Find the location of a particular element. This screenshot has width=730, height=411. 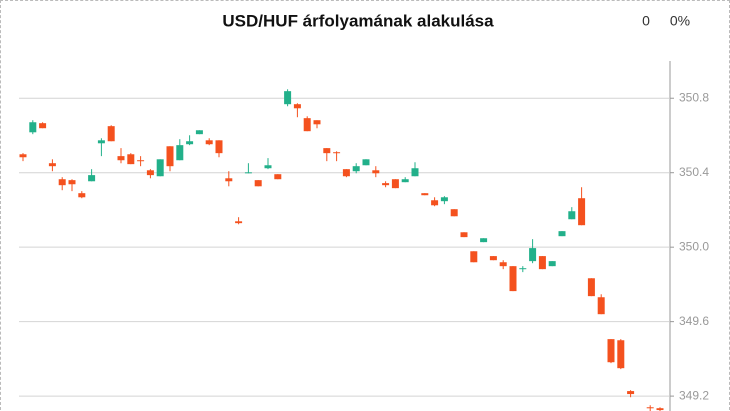

chart-title: USD/HUF árfolyamának alakulása is located at coordinates (358, 20).